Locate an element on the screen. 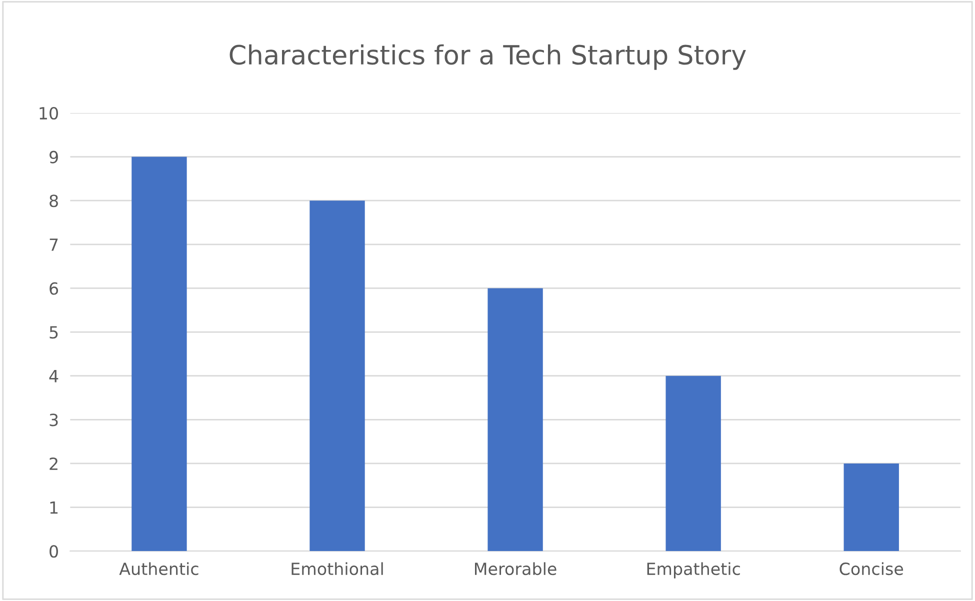  y-tick-label: 1 is located at coordinates (54, 507).